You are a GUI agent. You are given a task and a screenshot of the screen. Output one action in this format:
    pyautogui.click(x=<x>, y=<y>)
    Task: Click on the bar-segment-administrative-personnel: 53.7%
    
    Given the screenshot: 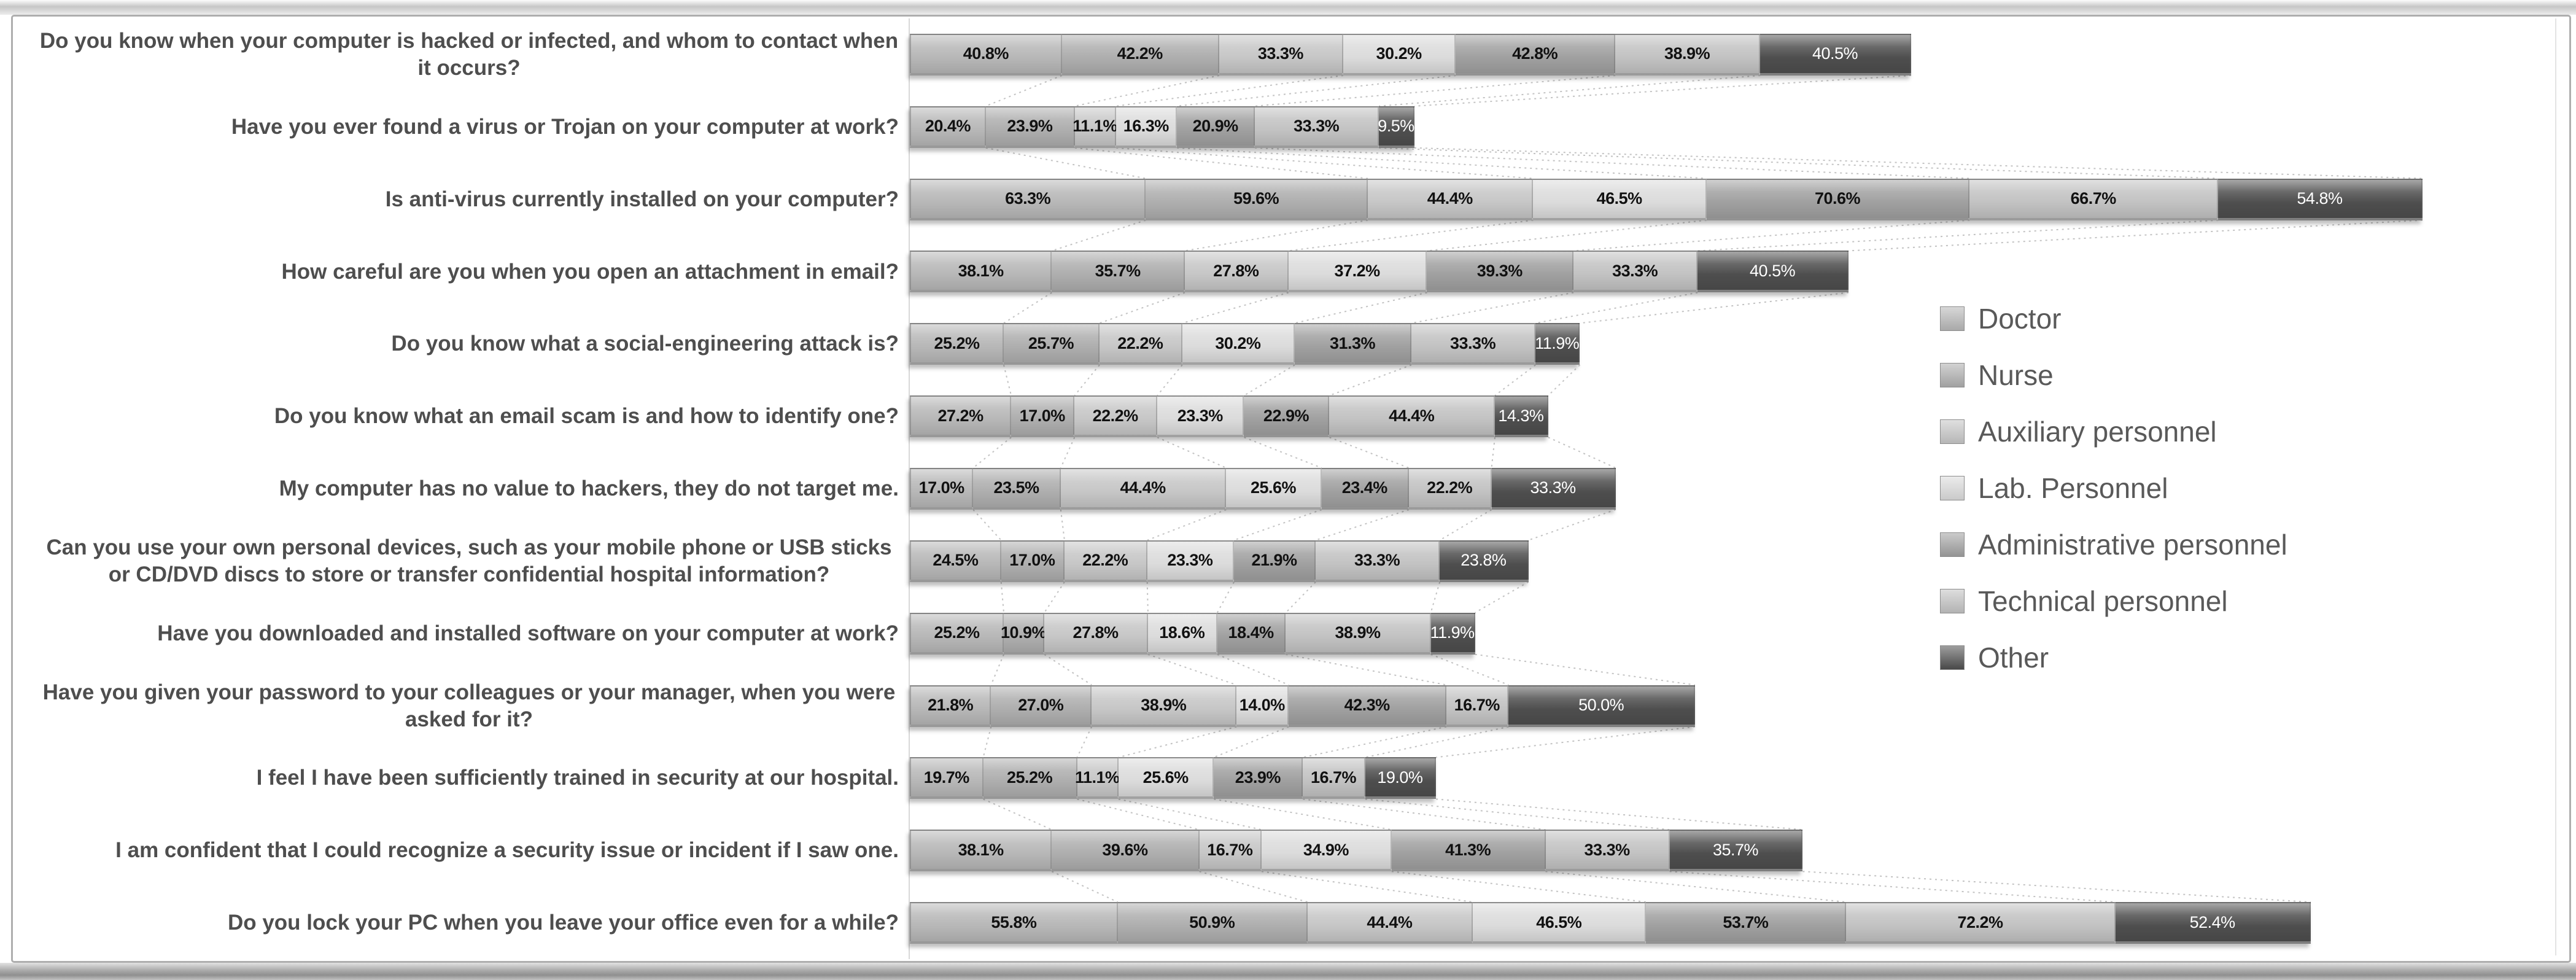 What is the action you would take?
    pyautogui.click(x=1746, y=923)
    